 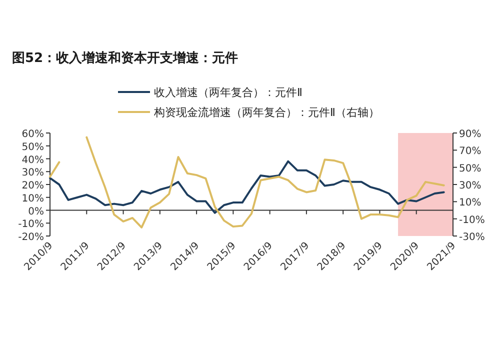 I want to click on y2-tick-label: 90%, so click(x=470, y=134).